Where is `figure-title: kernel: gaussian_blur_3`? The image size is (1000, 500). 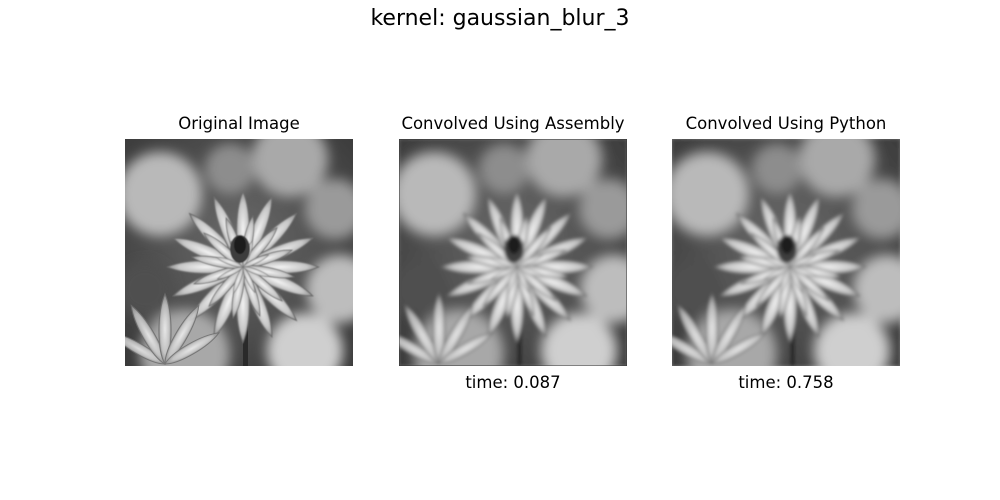 figure-title: kernel: gaussian_blur_3 is located at coordinates (500, 18).